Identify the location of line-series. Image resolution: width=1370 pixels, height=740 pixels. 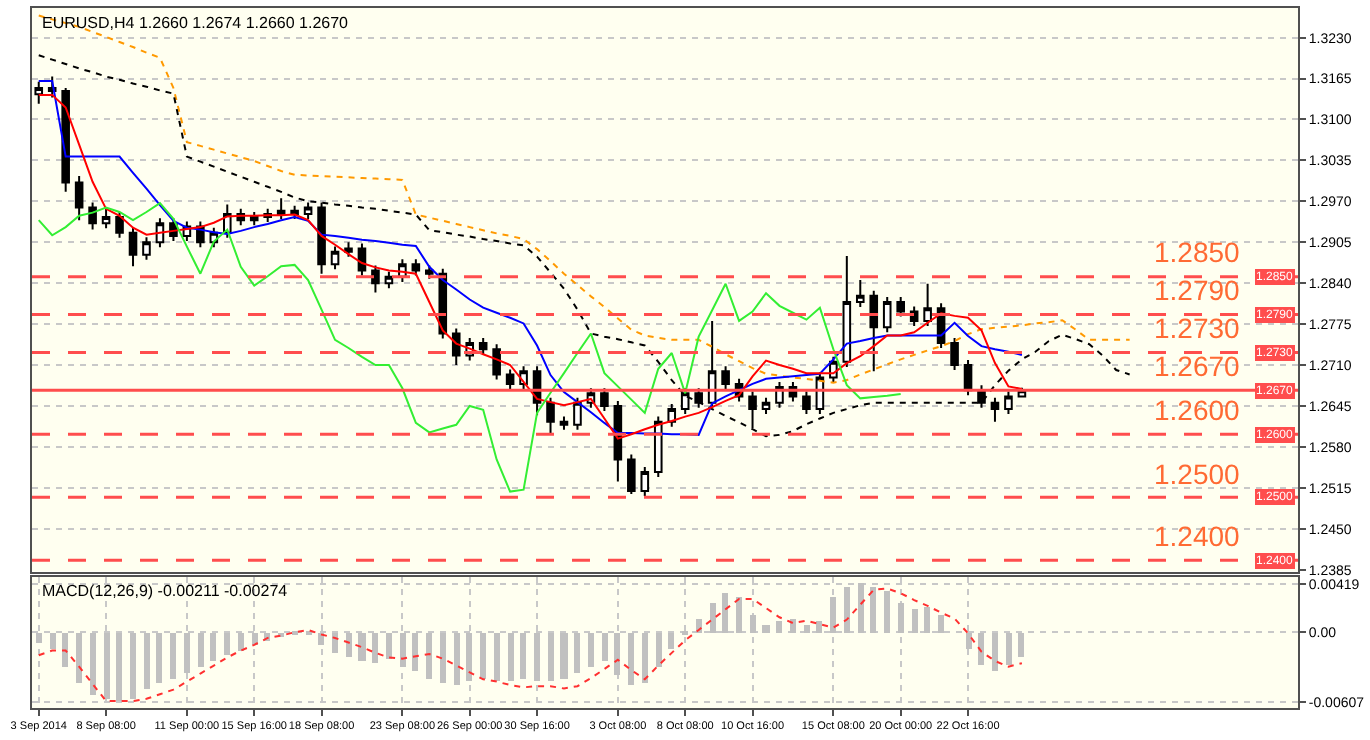
(530, 645).